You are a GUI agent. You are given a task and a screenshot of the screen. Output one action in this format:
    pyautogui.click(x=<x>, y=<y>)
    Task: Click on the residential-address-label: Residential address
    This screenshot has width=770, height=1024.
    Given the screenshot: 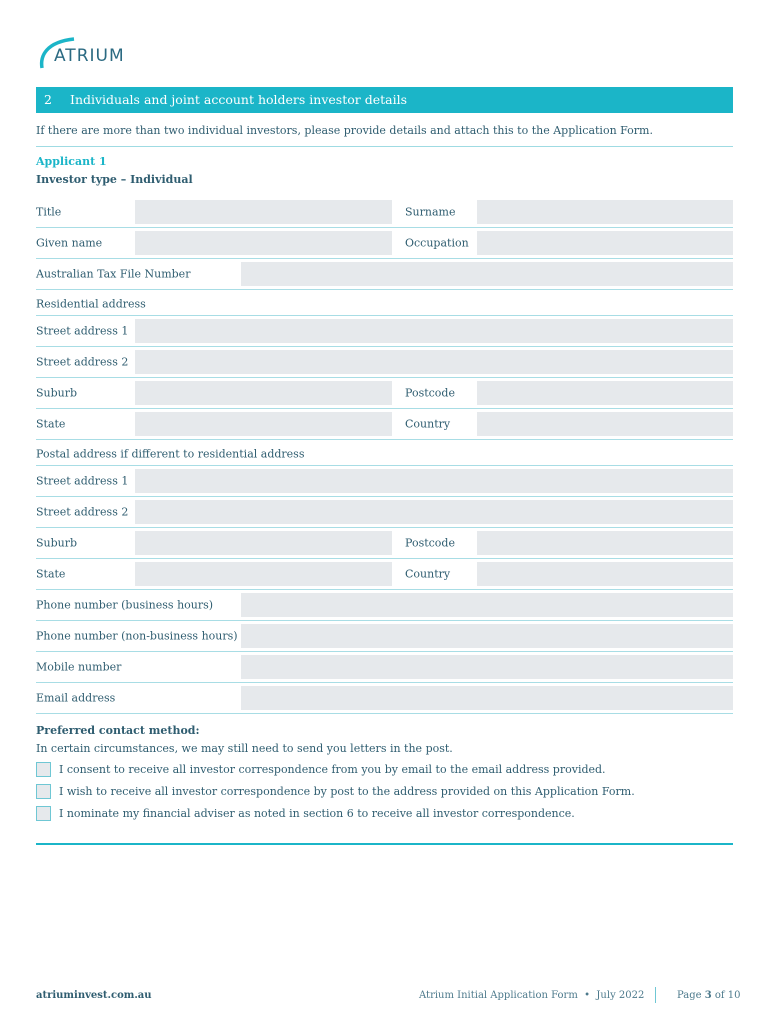 What is the action you would take?
    pyautogui.click(x=91, y=304)
    